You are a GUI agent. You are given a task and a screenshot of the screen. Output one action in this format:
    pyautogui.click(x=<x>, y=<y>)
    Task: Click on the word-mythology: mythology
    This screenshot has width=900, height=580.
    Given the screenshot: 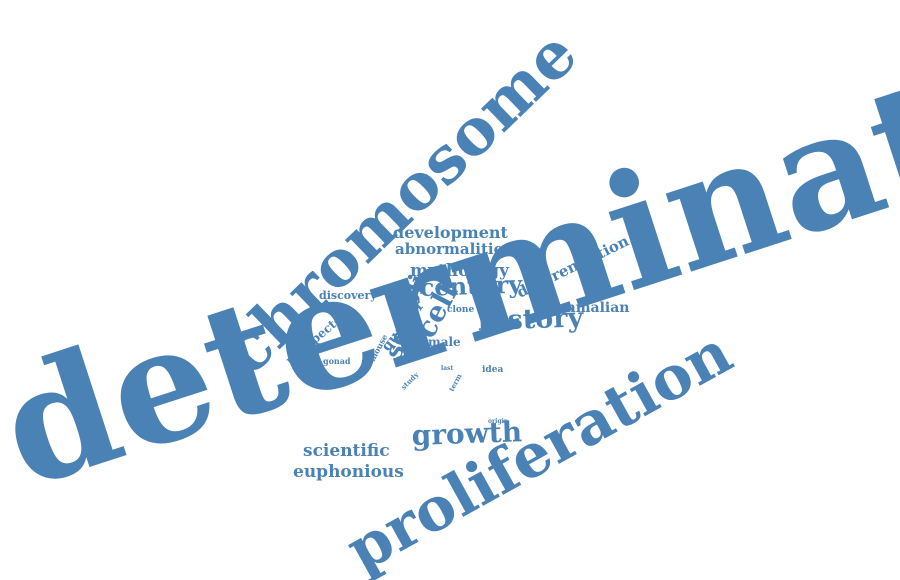 What is the action you would take?
    pyautogui.click(x=460, y=271)
    